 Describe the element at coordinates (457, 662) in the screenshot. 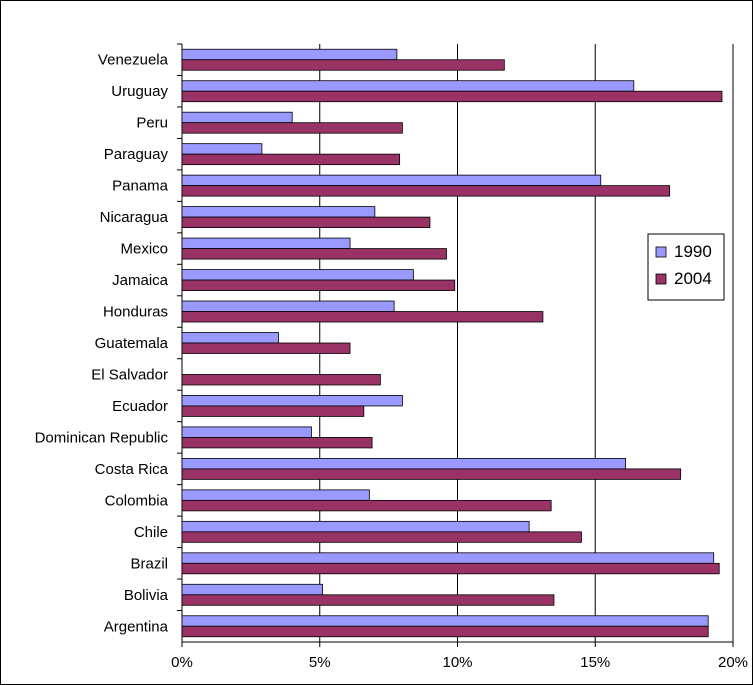

I see `x-tick-label: 10%` at that location.